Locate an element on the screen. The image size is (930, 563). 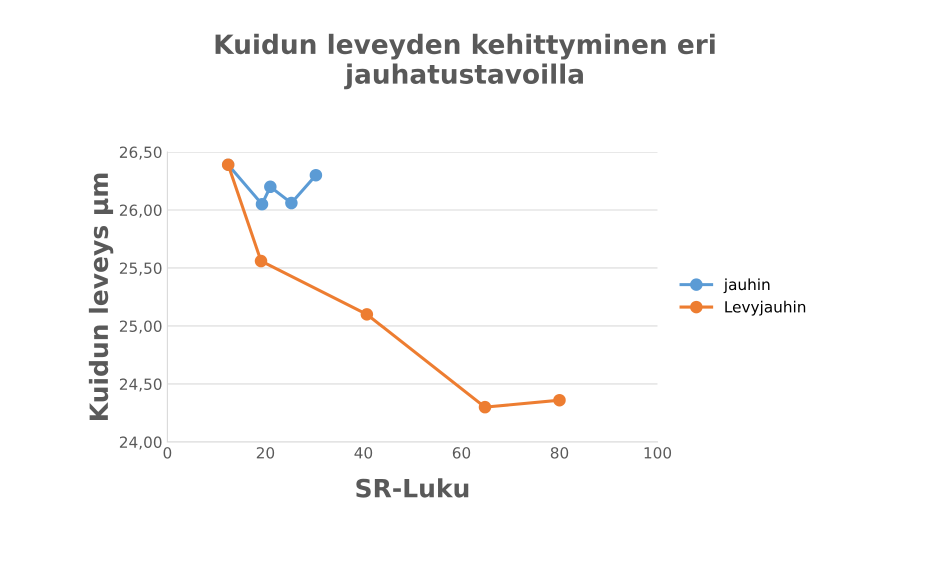
x-tick-label: 20 is located at coordinates (265, 453).